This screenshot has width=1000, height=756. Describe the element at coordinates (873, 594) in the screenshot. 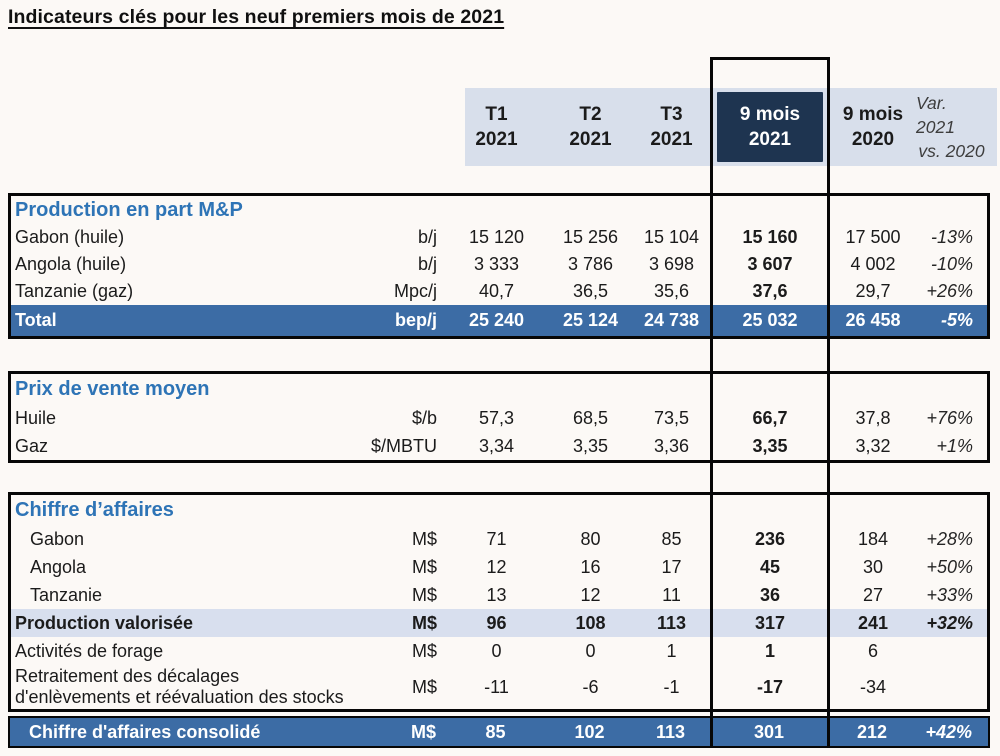

I see `value-9mois-2020: 27` at that location.